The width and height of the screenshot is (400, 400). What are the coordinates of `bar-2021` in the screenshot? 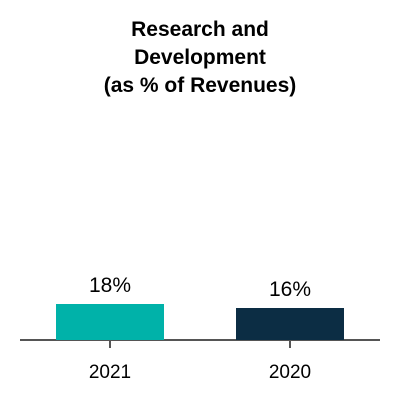 It's located at (110, 322).